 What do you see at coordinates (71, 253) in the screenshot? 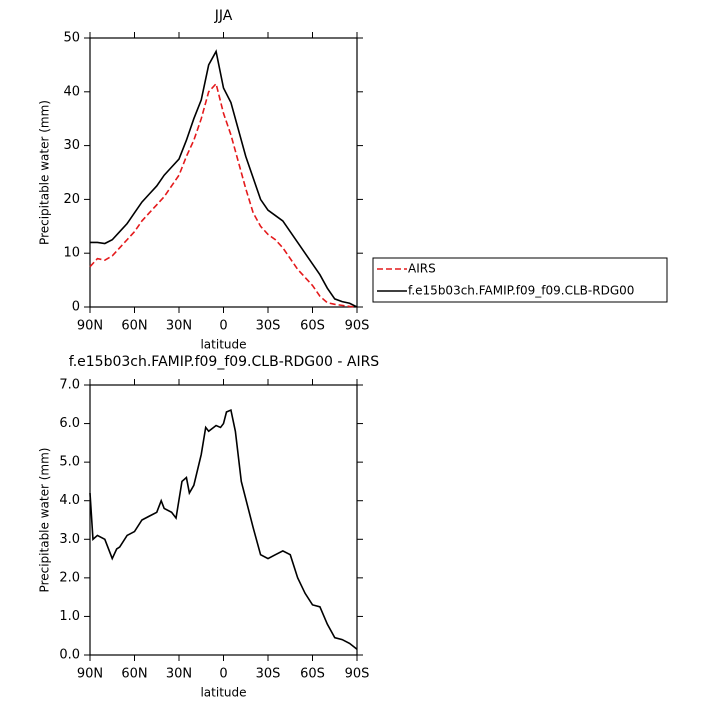
I see `y-tick-label: 10` at bounding box center [71, 253].